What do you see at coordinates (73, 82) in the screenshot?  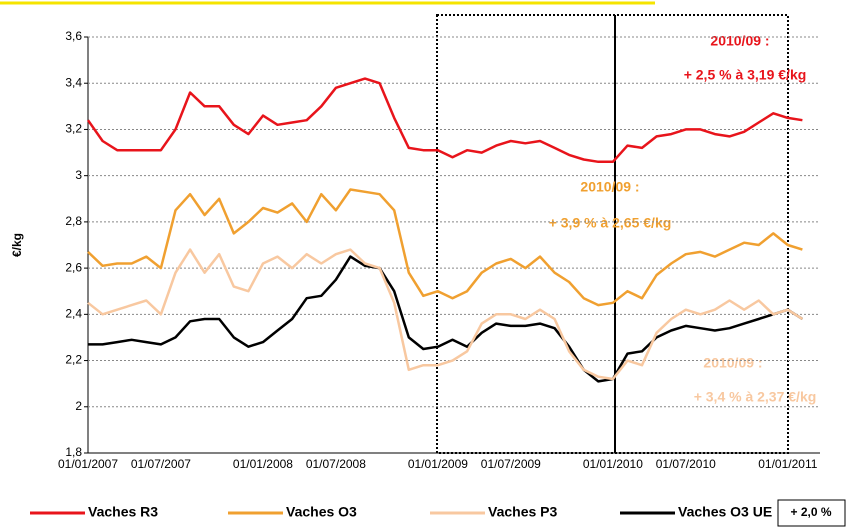 I see `y-tick-label: 3,4` at bounding box center [73, 82].